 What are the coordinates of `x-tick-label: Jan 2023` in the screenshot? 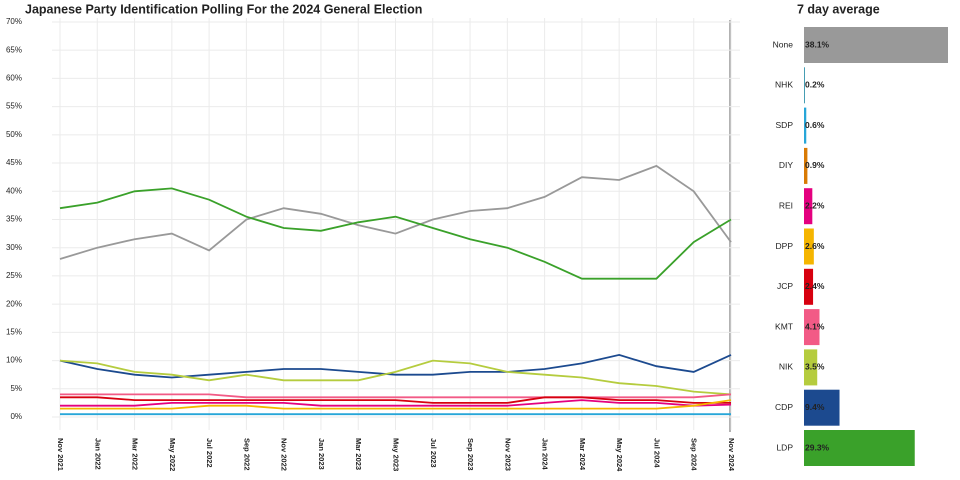 It's located at (321, 454).